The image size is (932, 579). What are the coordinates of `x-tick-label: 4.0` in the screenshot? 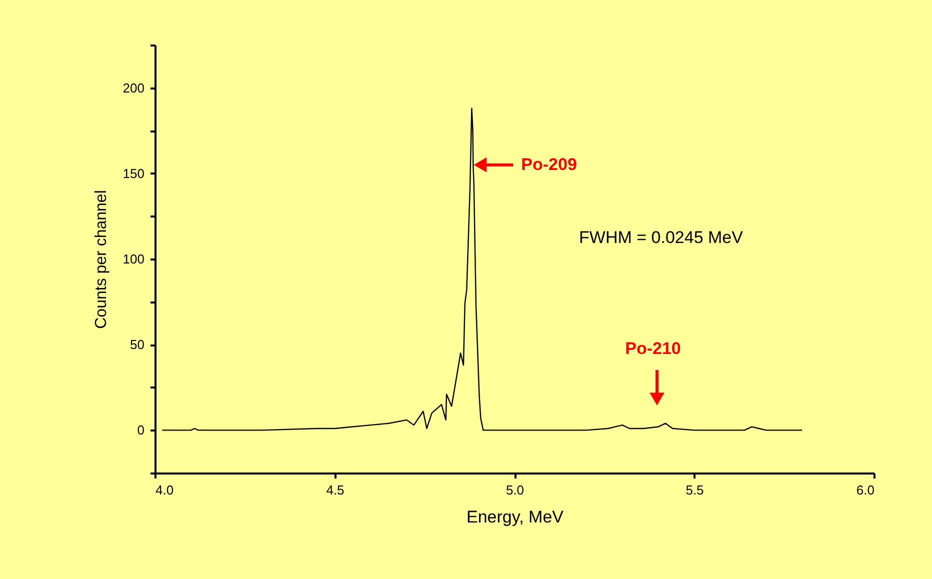 It's located at (165, 490).